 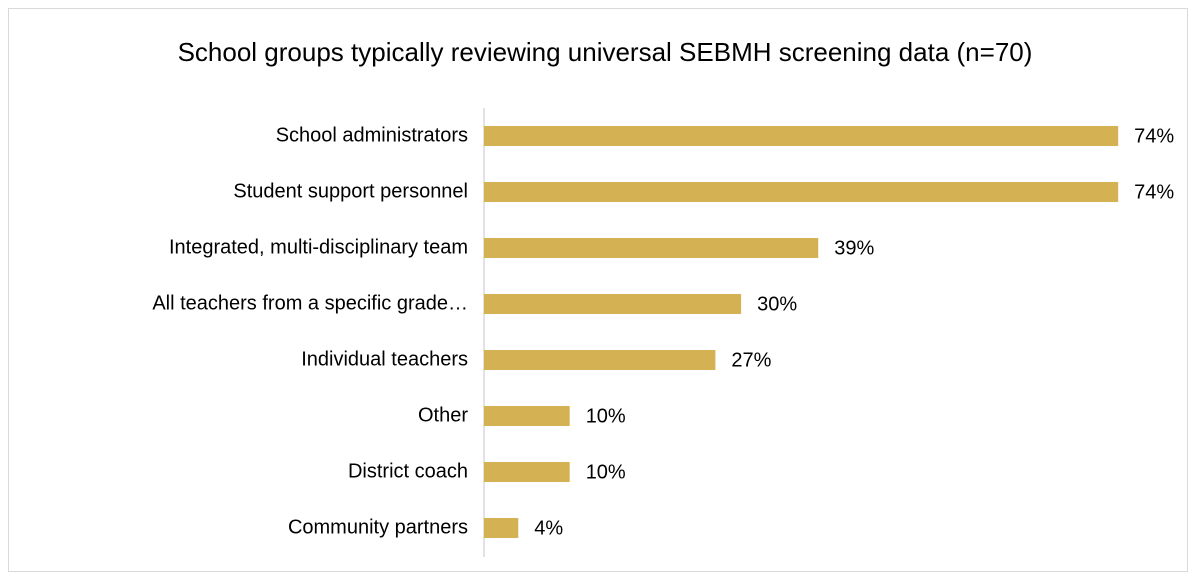 I want to click on data-label: 4%, so click(x=548, y=528).